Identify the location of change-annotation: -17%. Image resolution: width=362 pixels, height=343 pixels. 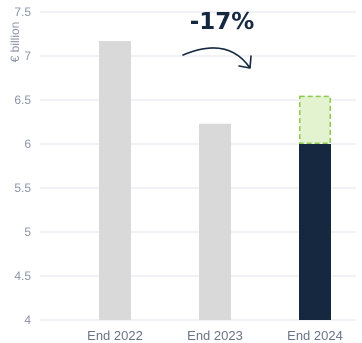
(222, 22).